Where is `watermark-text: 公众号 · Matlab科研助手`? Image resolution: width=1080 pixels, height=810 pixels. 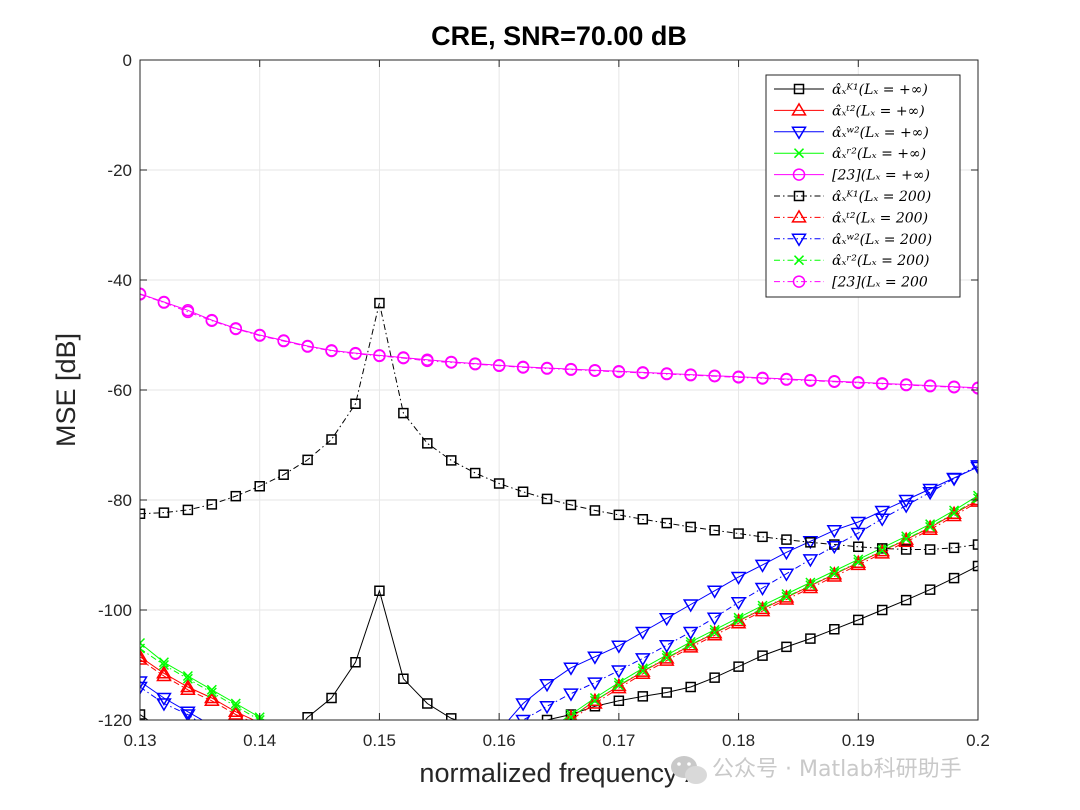 watermark-text: 公众号 · Matlab科研助手 is located at coordinates (837, 769).